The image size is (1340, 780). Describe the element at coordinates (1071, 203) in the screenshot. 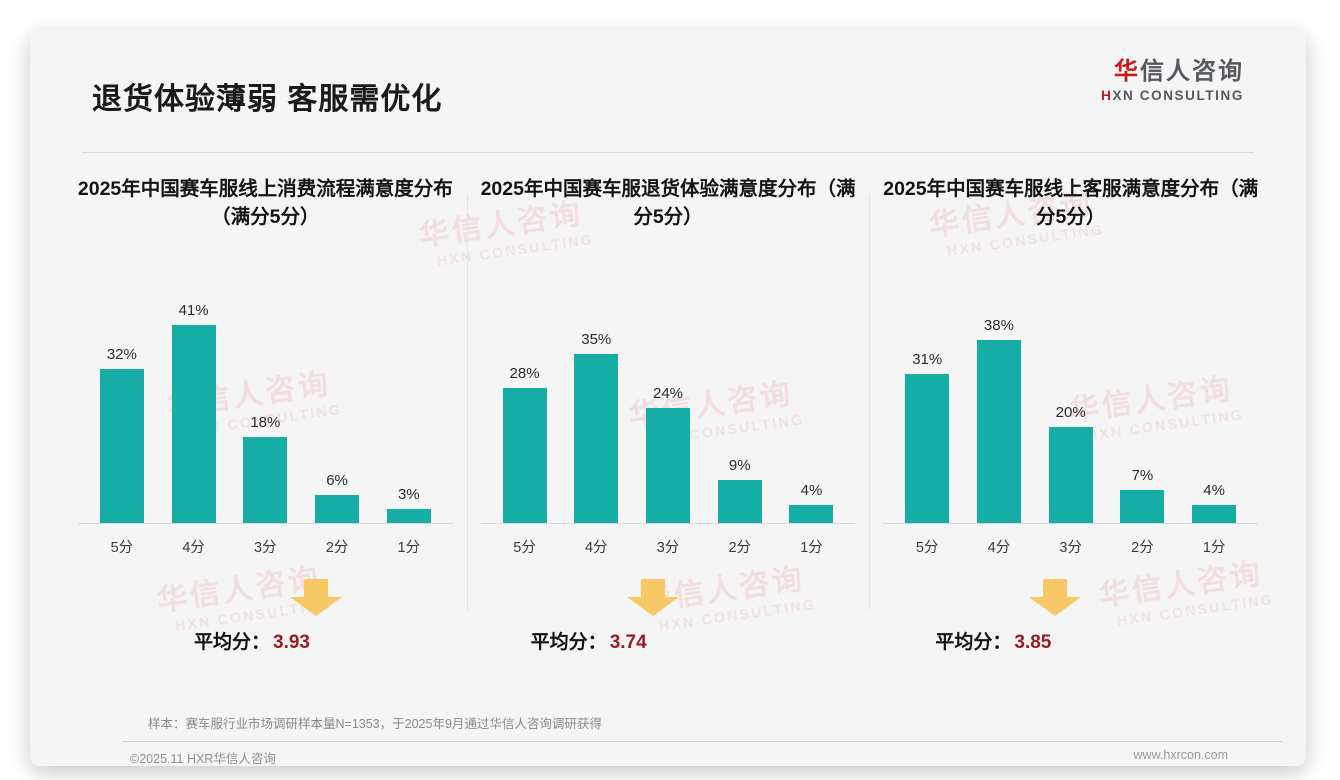

I see `chart-title: 2025年中国赛车服线上客服满意度分布（满分5分）` at that location.